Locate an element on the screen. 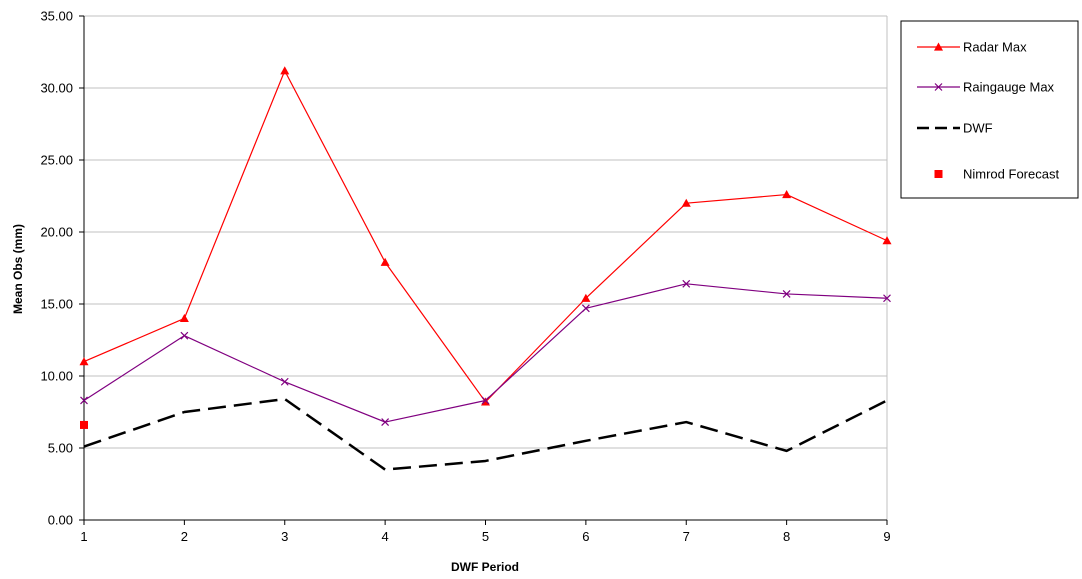 This screenshot has height=579, width=1082. x-tick-label: 3 is located at coordinates (284, 536).